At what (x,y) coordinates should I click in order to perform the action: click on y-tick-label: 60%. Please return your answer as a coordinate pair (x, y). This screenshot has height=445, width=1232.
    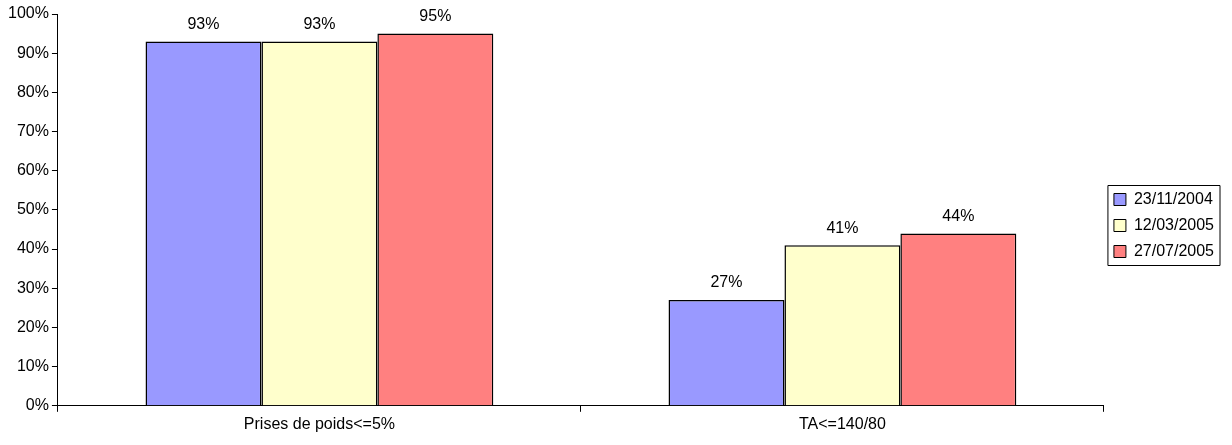
    Looking at the image, I should click on (32, 170).